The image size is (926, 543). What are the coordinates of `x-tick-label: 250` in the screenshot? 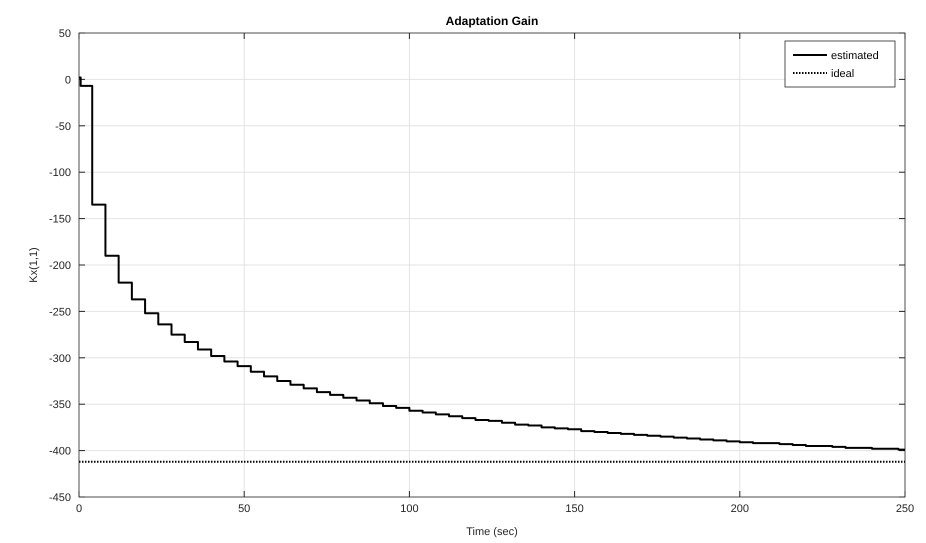 It's located at (905, 509).